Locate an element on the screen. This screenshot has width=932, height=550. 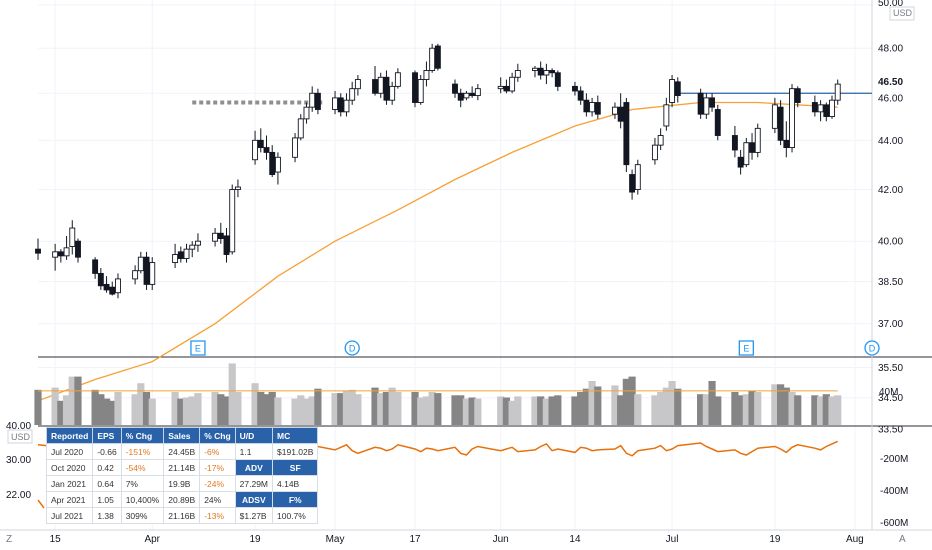
left-currency-badge is located at coordinates (20, 436).